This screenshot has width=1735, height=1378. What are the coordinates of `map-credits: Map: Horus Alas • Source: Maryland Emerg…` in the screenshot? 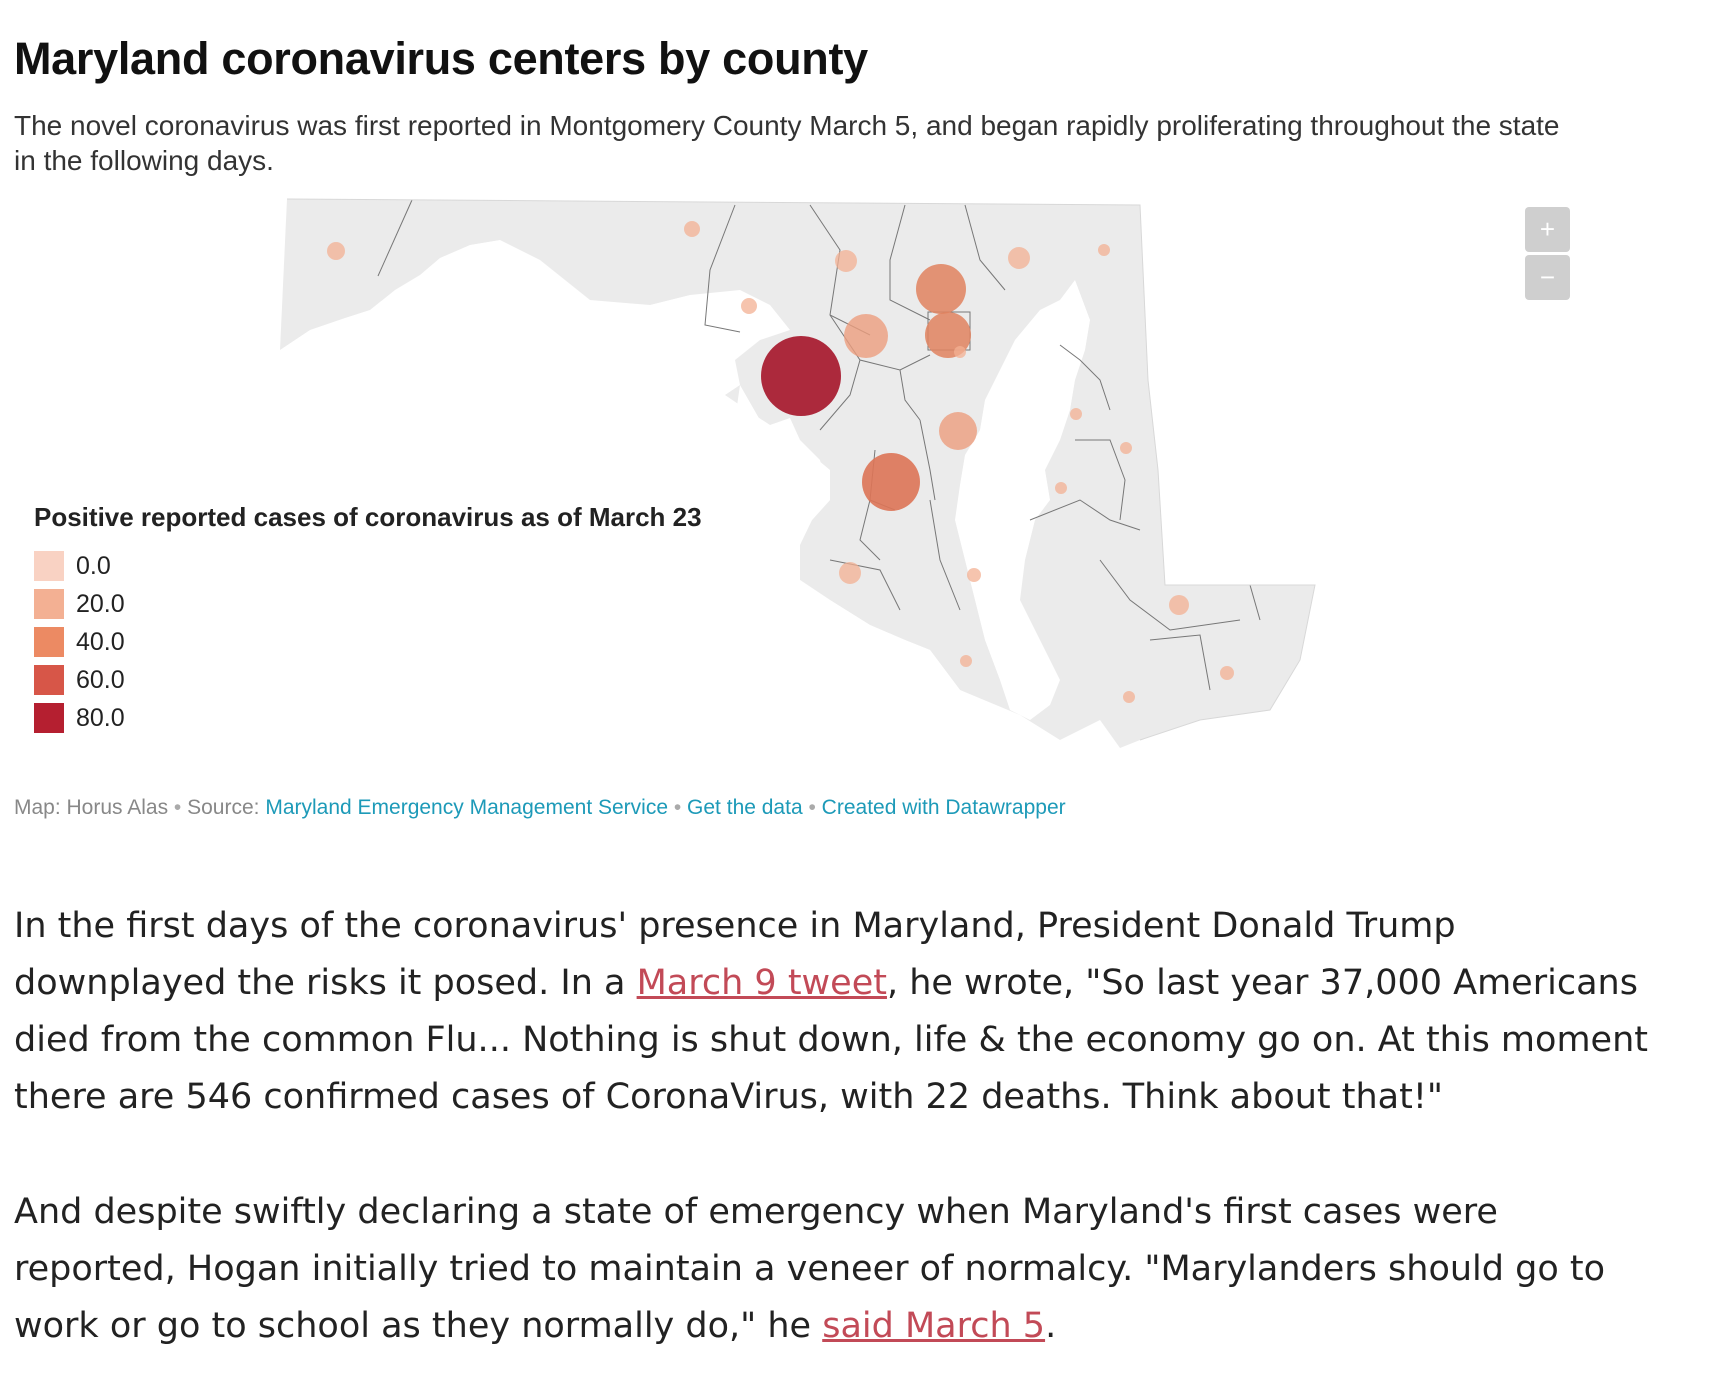 It's located at (540, 808).